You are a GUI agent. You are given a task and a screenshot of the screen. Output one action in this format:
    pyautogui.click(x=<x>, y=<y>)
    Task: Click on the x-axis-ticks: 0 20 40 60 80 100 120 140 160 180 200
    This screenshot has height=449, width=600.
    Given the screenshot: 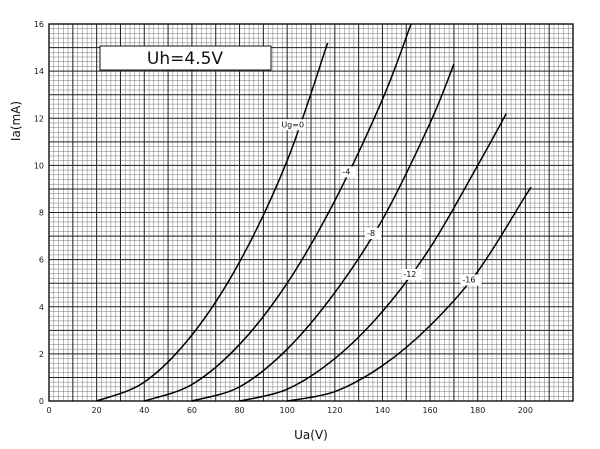 What is the action you would take?
    pyautogui.click(x=289, y=410)
    